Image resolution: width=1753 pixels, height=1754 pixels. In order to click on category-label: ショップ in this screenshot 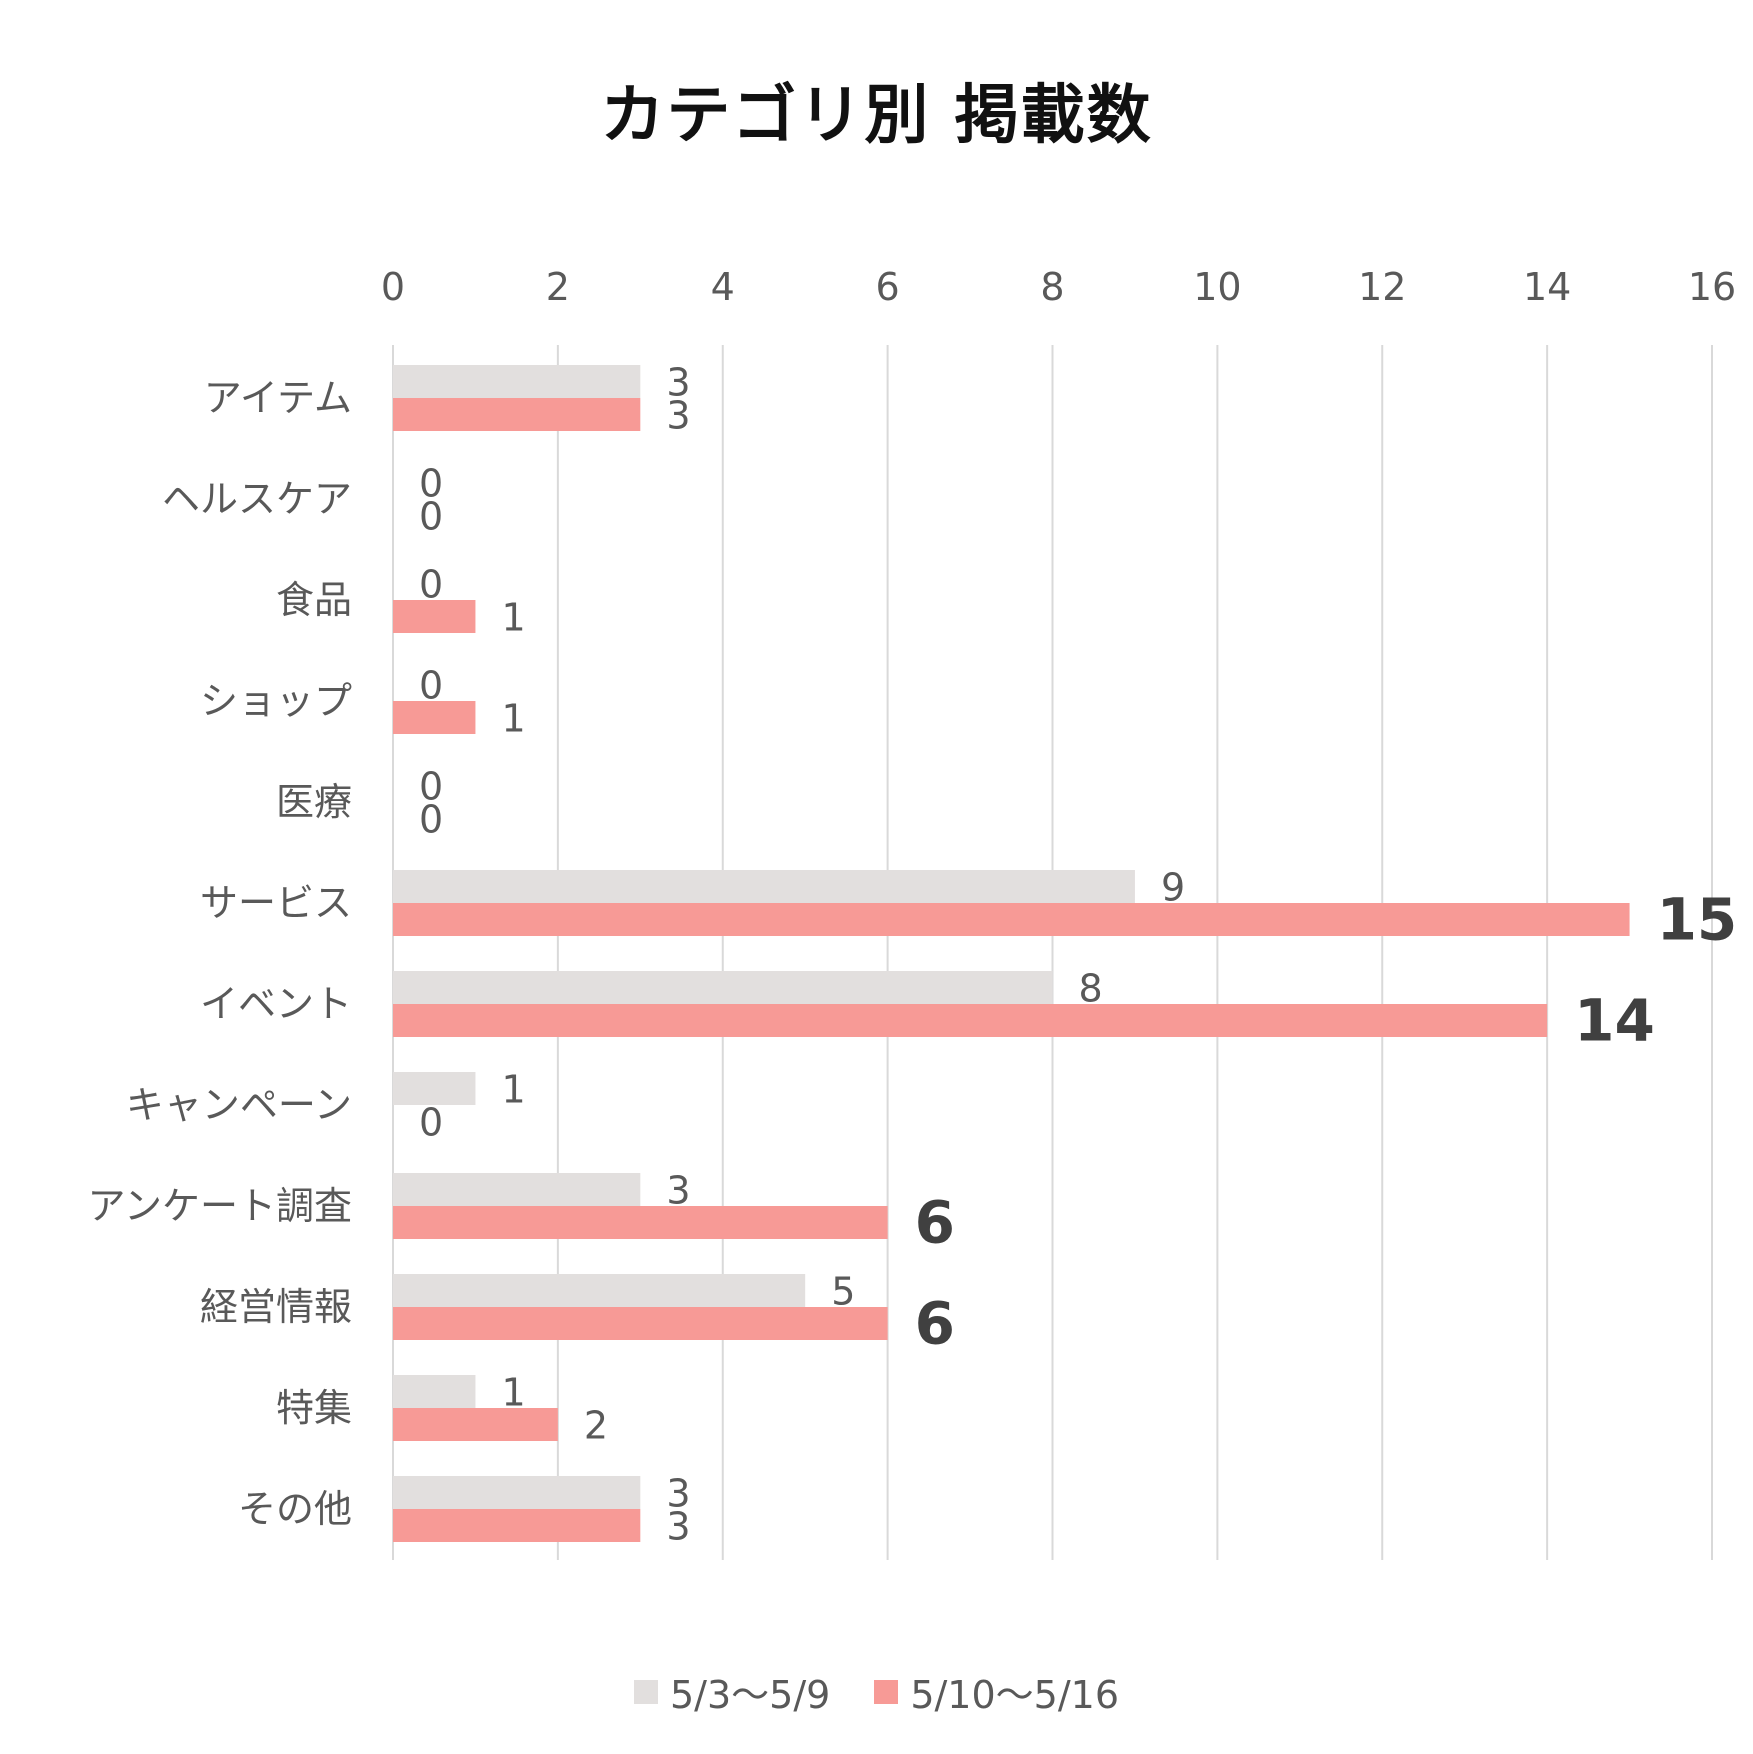, I will do `click(276, 701)`.